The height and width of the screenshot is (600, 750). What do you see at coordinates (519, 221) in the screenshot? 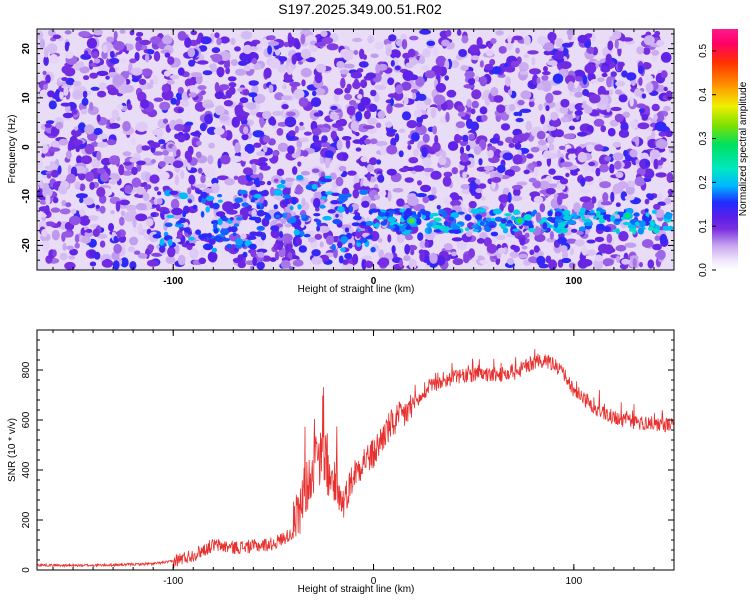
I see `heatmap-hotspot` at bounding box center [519, 221].